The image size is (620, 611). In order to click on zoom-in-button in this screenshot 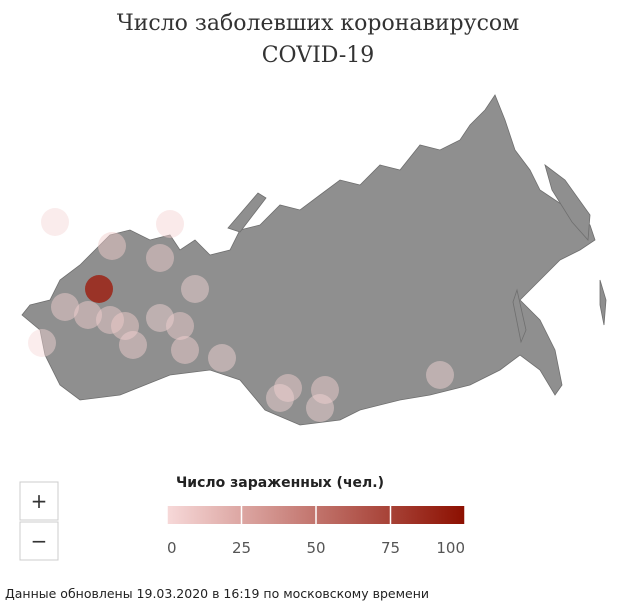, I will do `click(39, 501)`.